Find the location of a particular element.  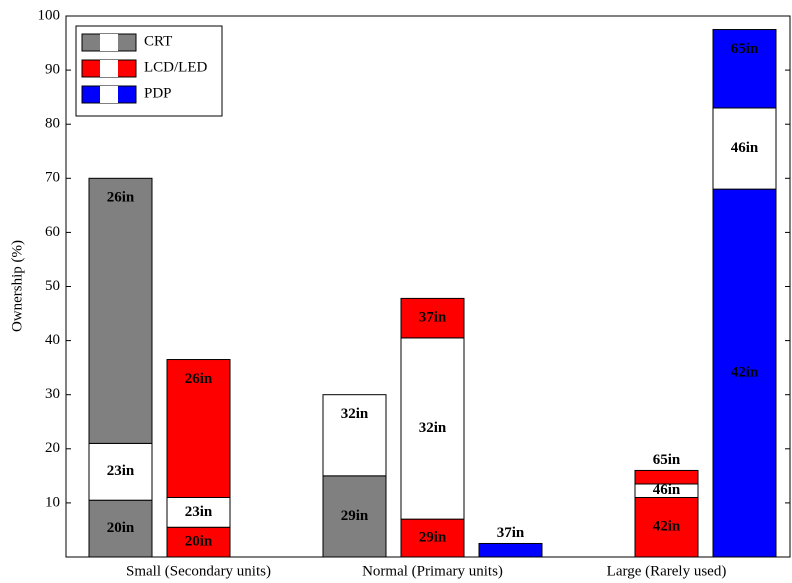

legend-label: PDP is located at coordinates (158, 93).